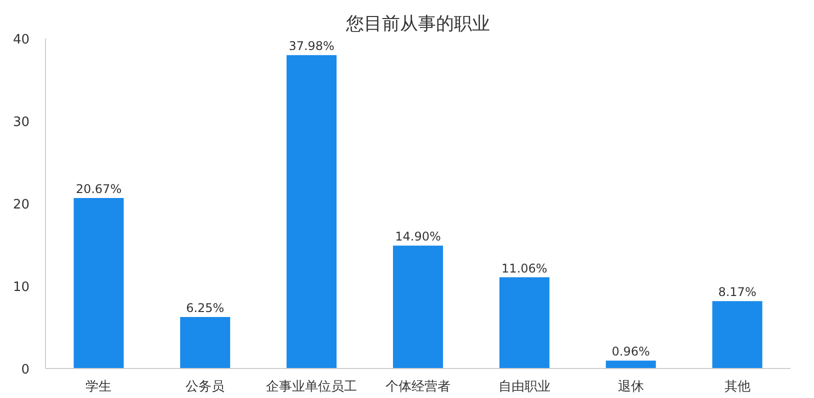 The height and width of the screenshot is (398, 814). I want to click on y-tick-label: 10, so click(21, 287).